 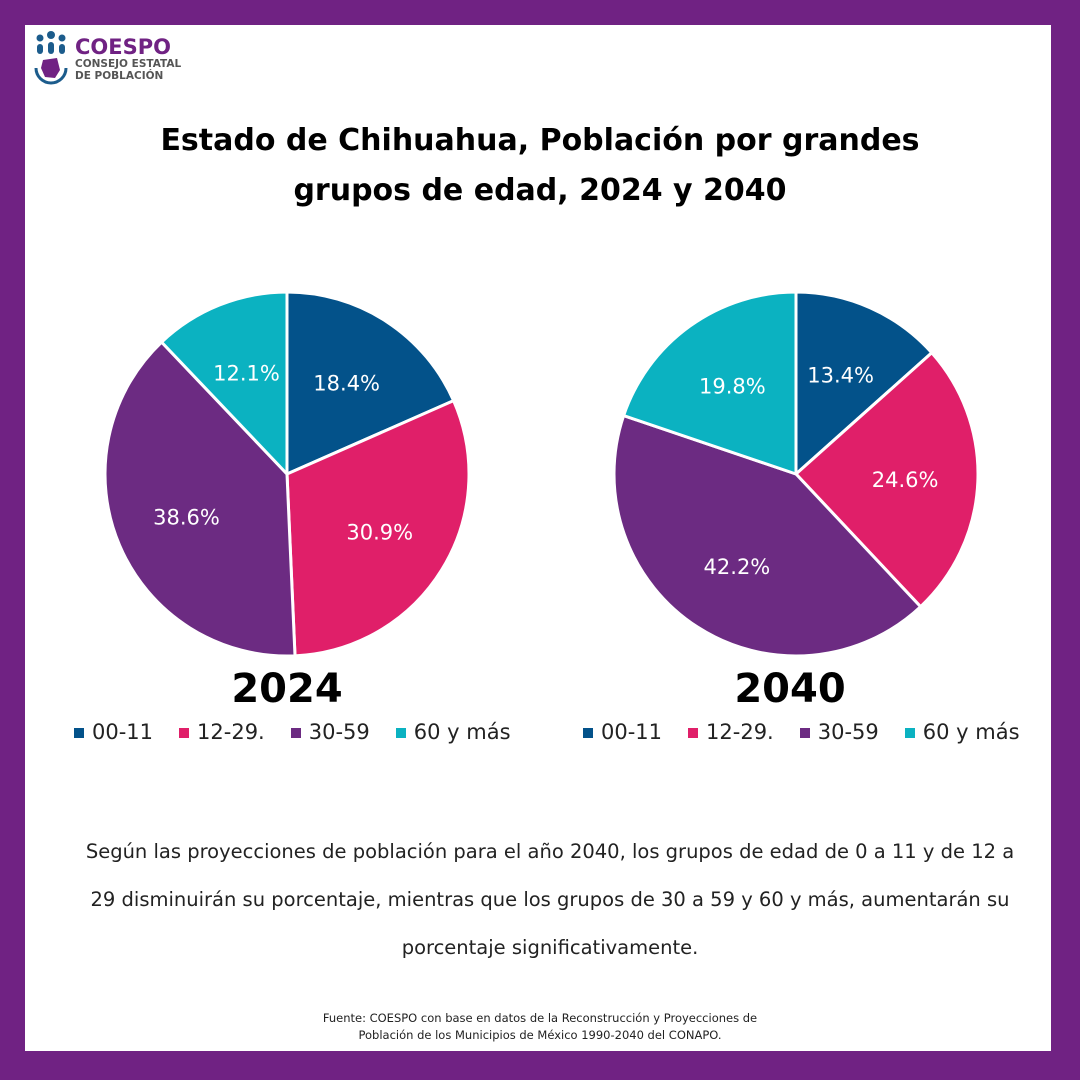 What do you see at coordinates (123, 46) in the screenshot?
I see `logo-name: COESPO` at bounding box center [123, 46].